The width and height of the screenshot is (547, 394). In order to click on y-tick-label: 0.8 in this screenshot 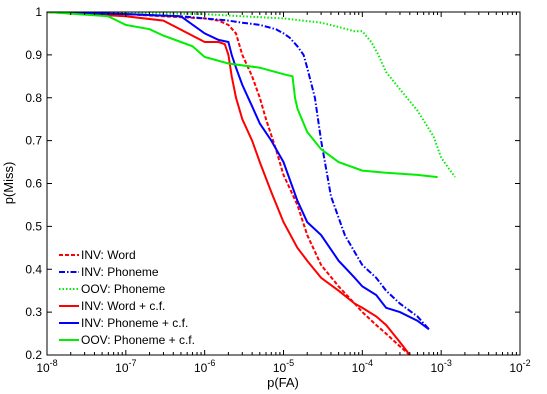, I will do `click(33, 98)`.